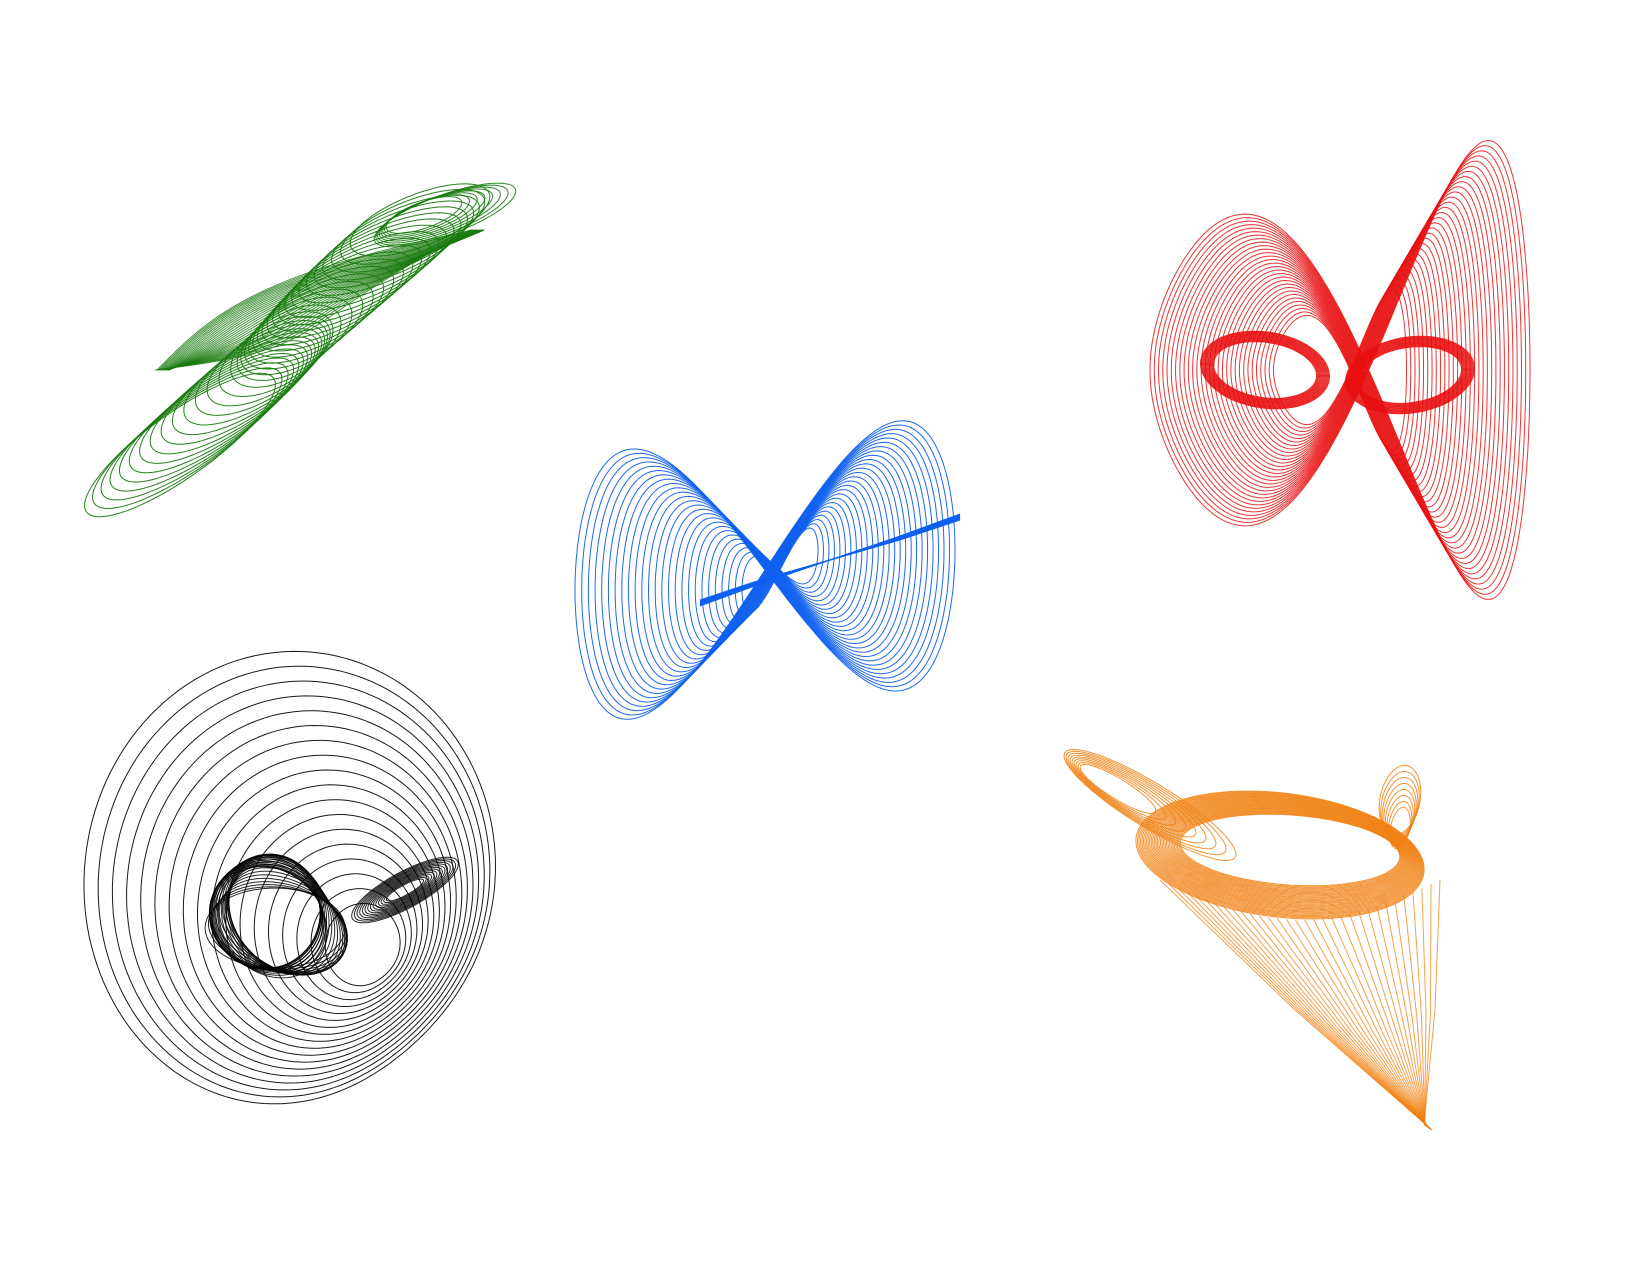 Image resolution: width=1652 pixels, height=1283 pixels. I want to click on black-leaf-loop, so click(405, 890).